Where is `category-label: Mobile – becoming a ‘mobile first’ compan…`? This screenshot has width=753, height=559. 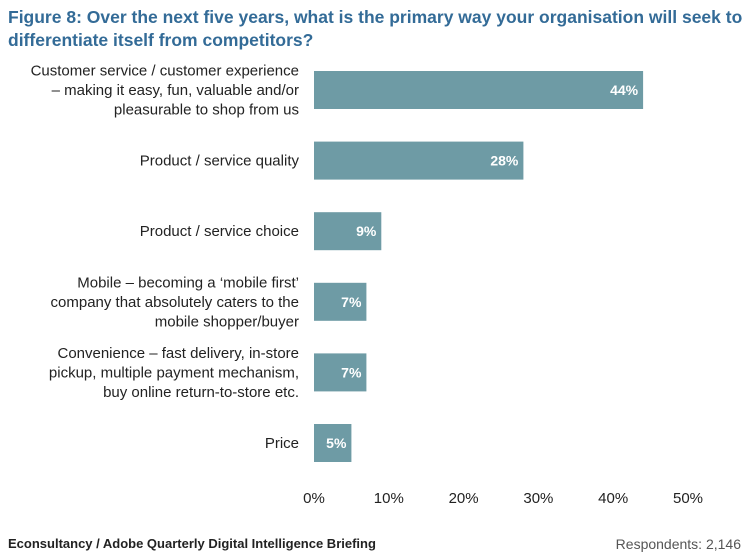 category-label: Mobile – becoming a ‘mobile first’ compan… is located at coordinates (175, 302).